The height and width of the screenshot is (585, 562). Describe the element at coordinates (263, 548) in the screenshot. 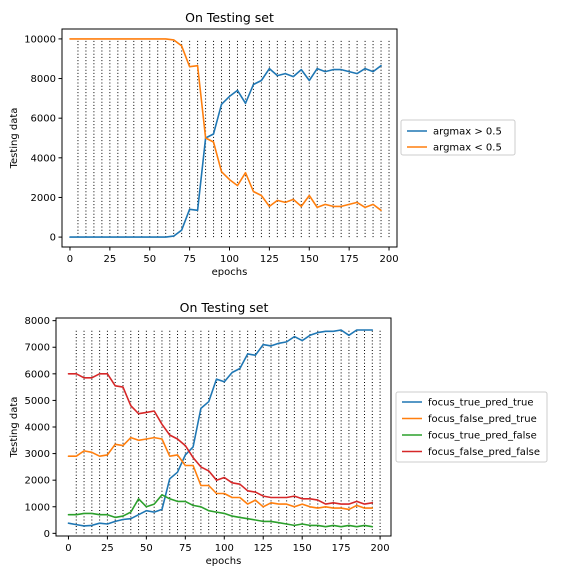

I see `chart-2-x-tick-label: 125` at that location.